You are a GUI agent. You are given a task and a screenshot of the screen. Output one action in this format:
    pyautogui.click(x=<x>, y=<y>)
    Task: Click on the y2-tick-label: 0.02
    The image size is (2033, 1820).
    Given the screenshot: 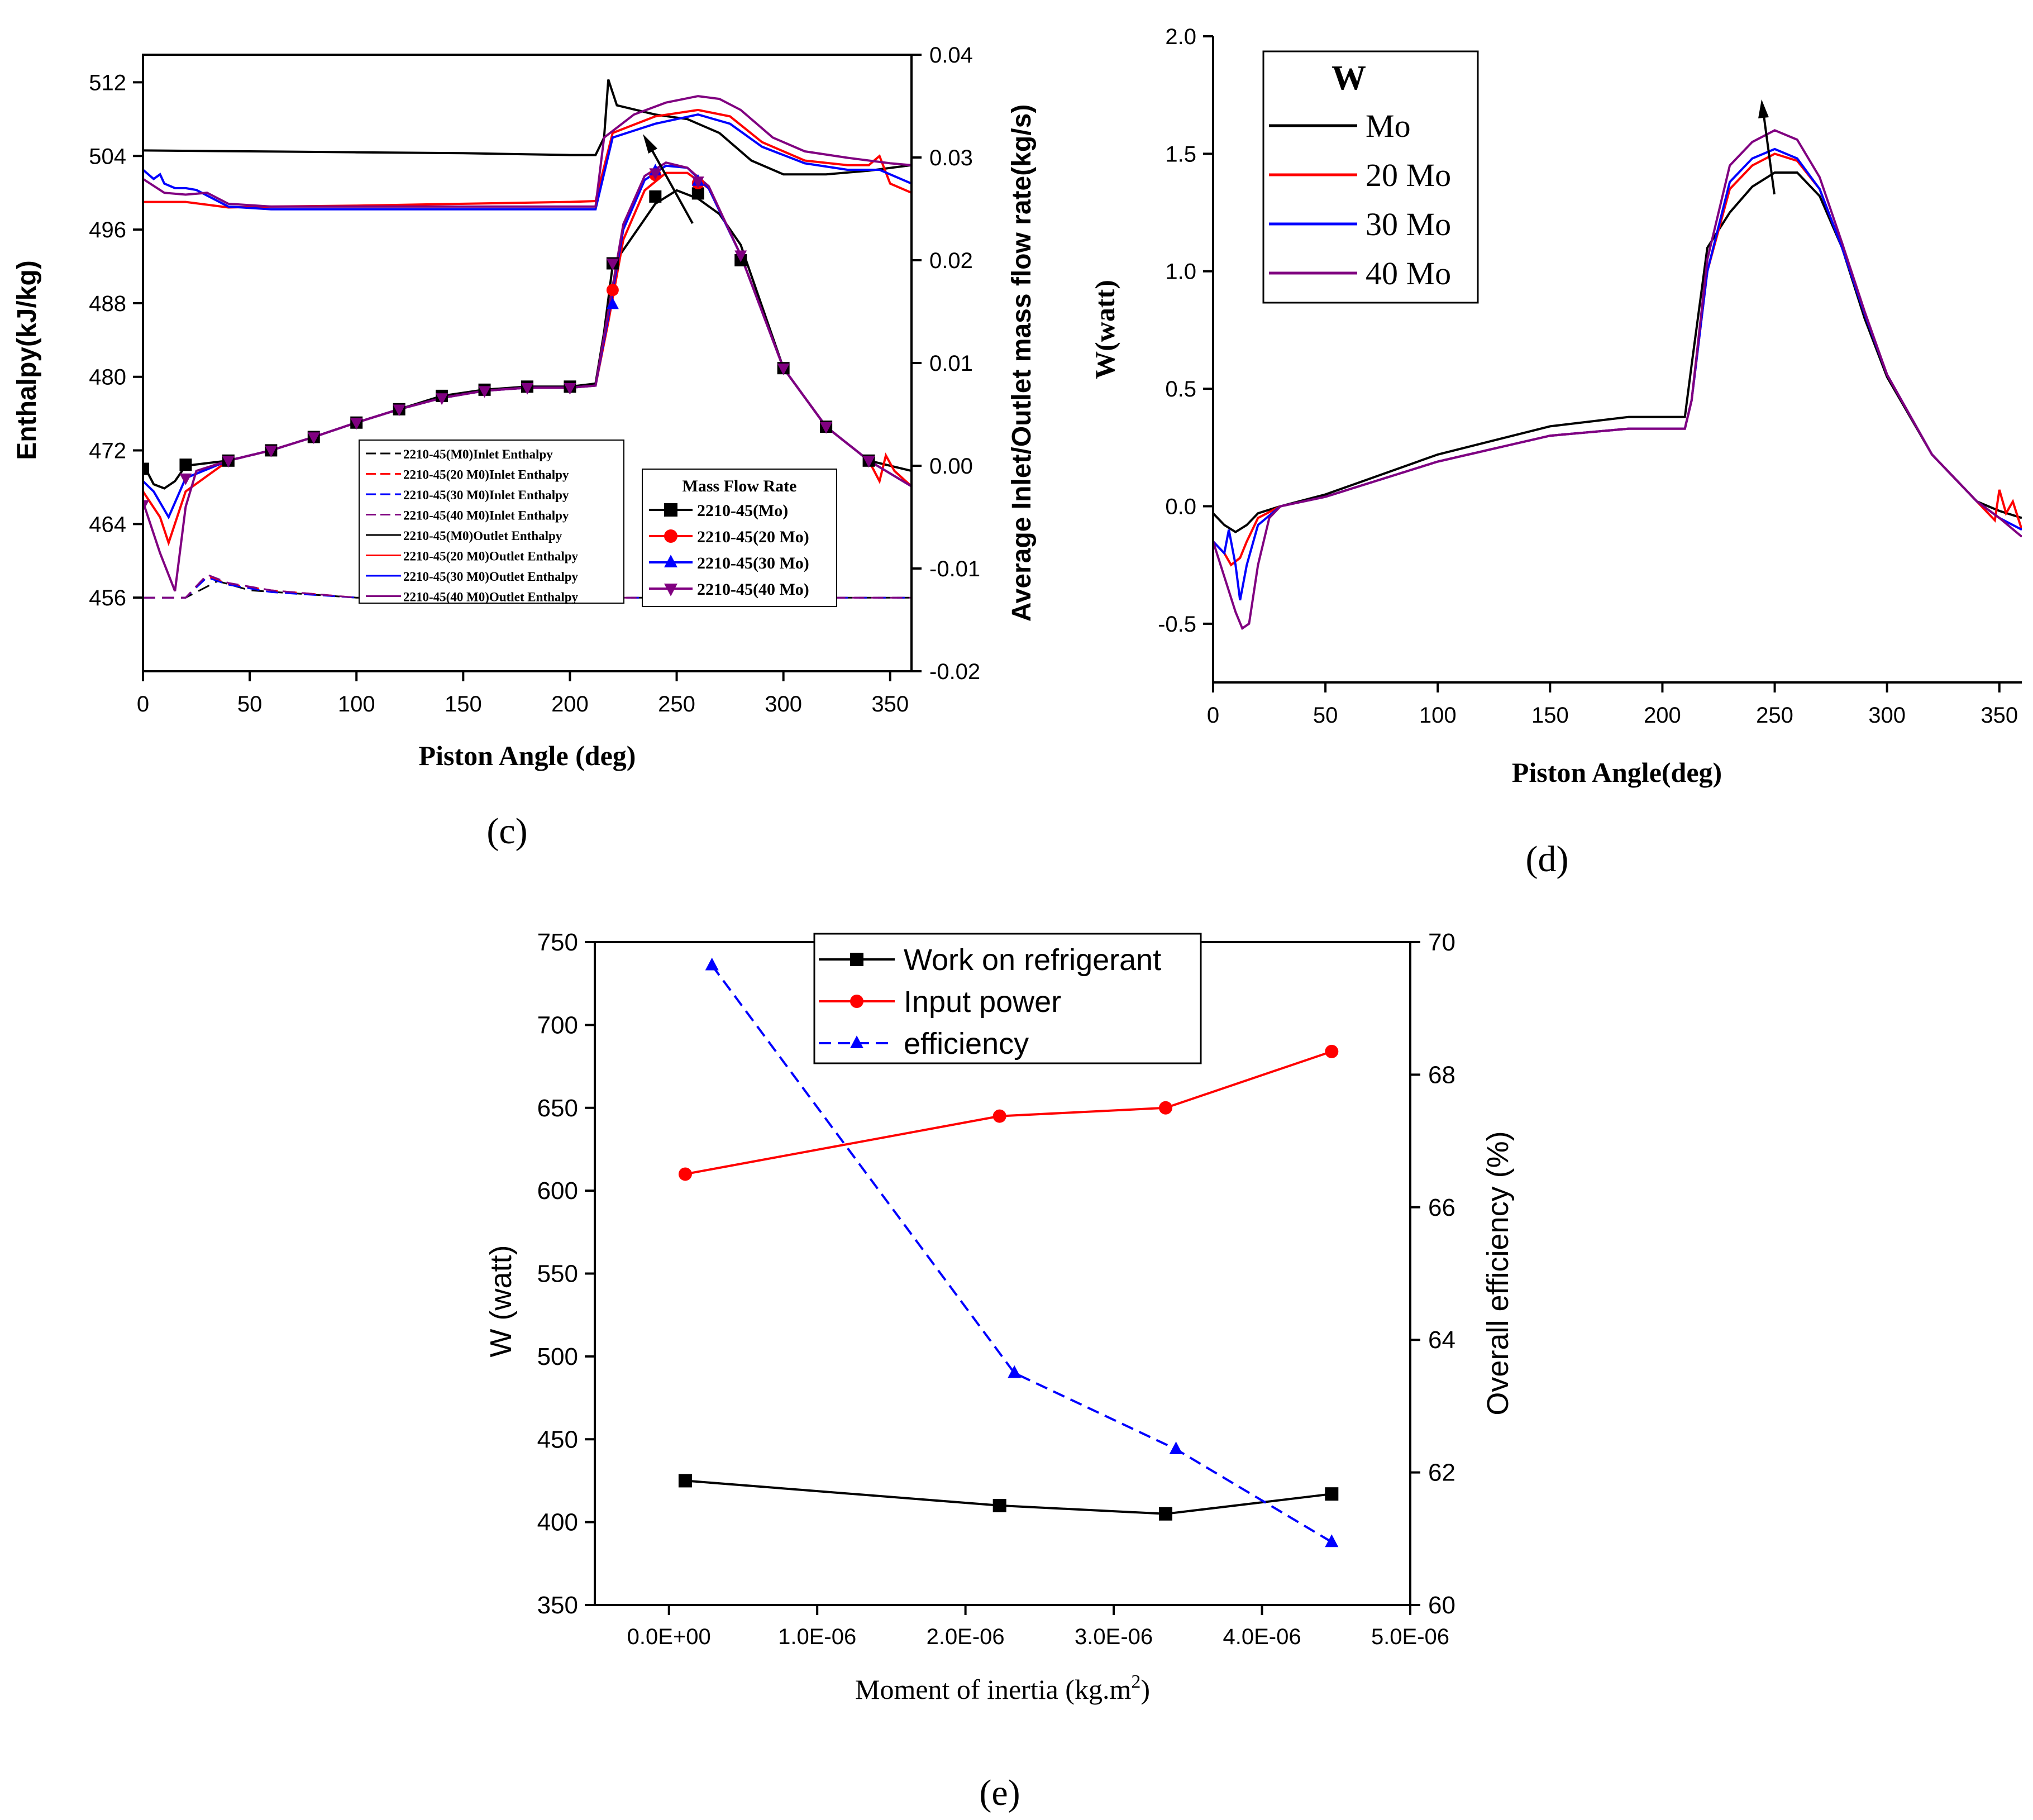 What is the action you would take?
    pyautogui.click(x=951, y=261)
    